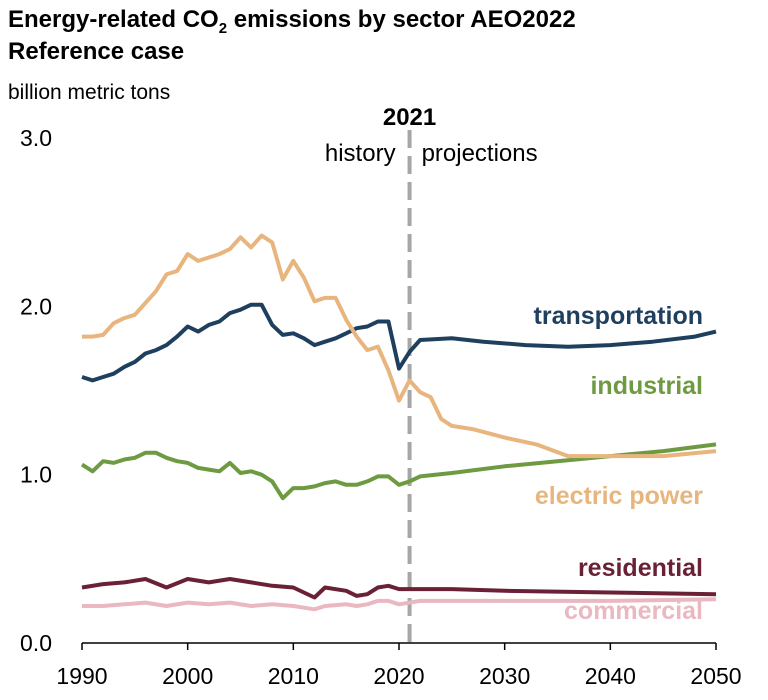  What do you see at coordinates (36, 138) in the screenshot?
I see `y-tick-label: 3.0` at bounding box center [36, 138].